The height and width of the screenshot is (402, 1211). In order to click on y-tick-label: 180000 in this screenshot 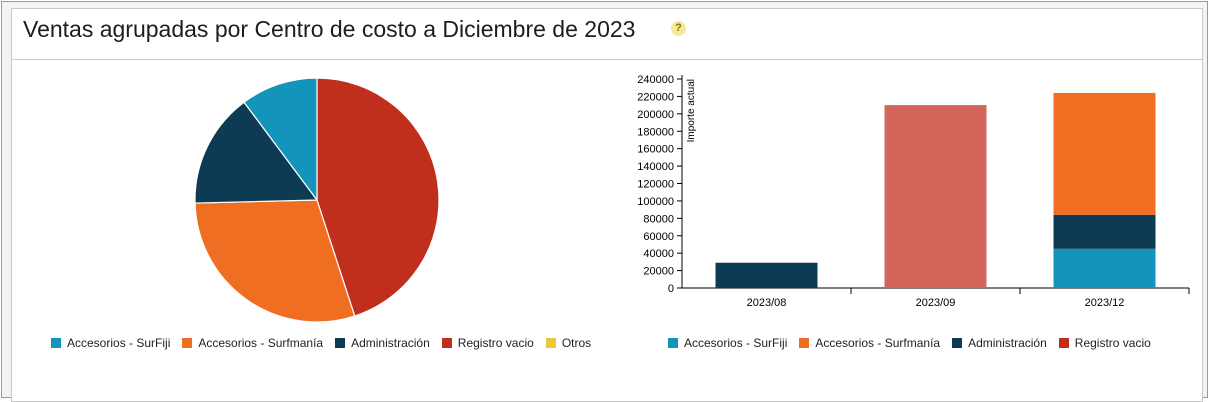, I will do `click(655, 132)`.